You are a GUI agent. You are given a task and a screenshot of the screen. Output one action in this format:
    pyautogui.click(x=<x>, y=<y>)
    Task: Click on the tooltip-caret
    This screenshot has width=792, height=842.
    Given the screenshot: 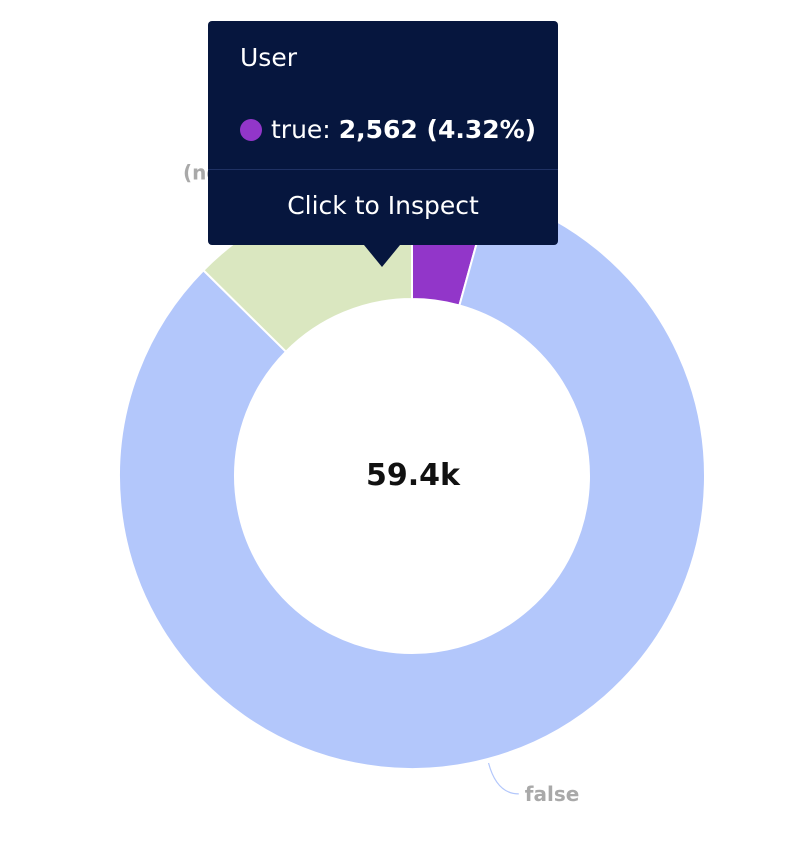 What is the action you would take?
    pyautogui.click(x=382, y=256)
    